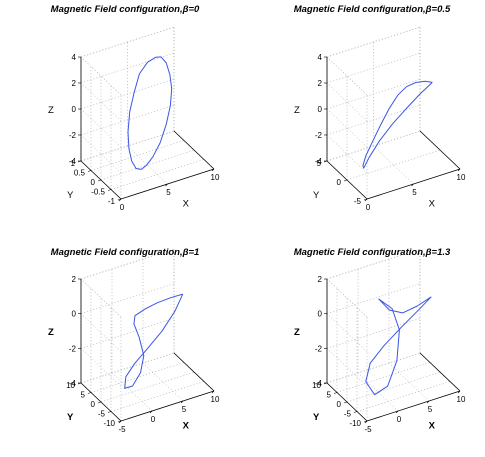  I want to click on subplot-title: Magnetic Field configuration,β=0.5, so click(372, 9).